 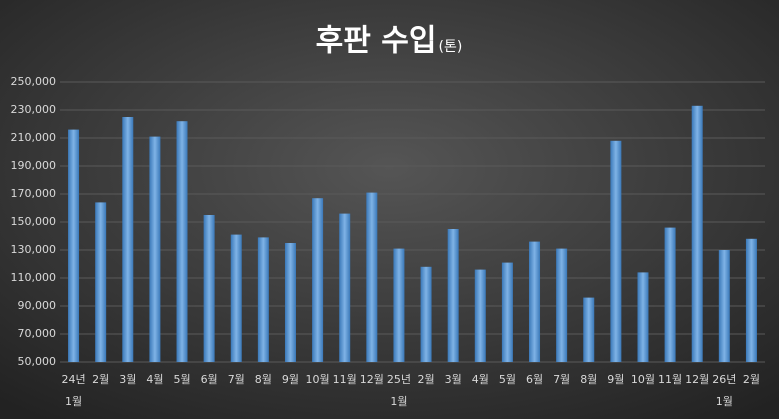 I want to click on y-tick-label: 230,000, so click(x=34, y=109).